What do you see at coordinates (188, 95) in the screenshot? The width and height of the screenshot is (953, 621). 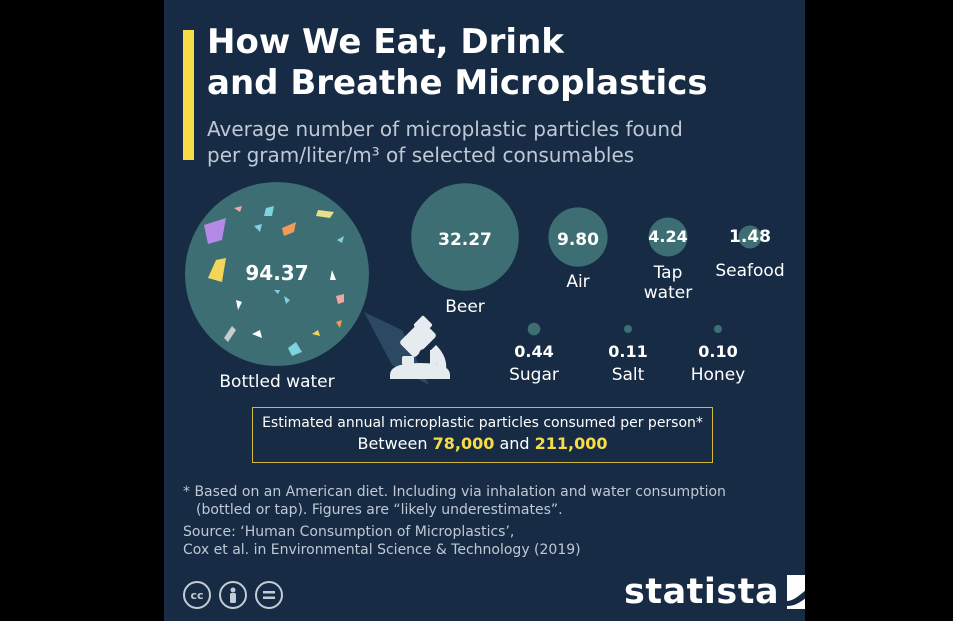 I see `title-accent-bar` at bounding box center [188, 95].